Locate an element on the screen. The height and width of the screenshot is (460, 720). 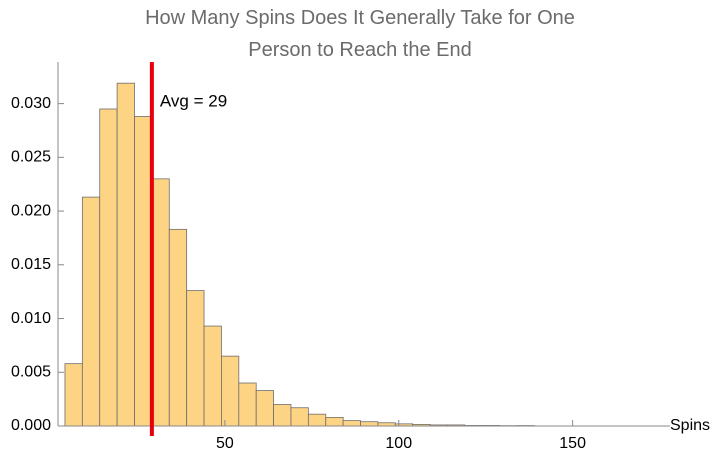
y-tick-label: 0.000 is located at coordinates (31, 425).